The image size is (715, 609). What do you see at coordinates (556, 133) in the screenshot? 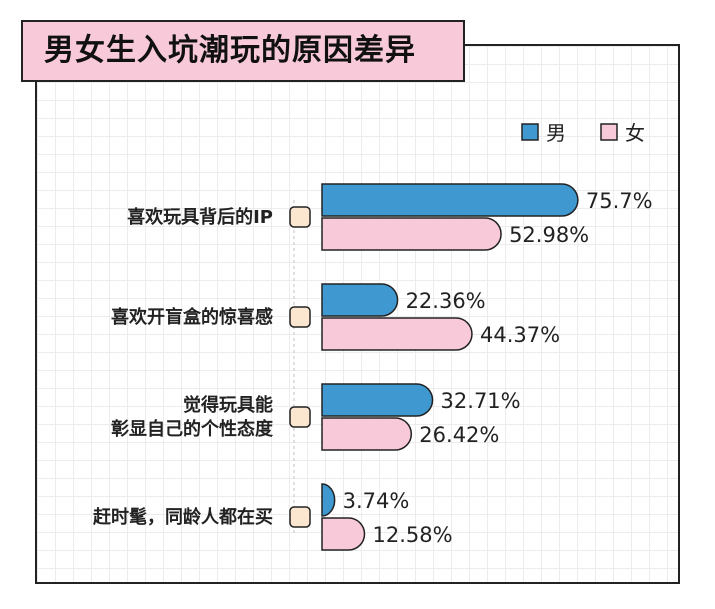
I see `legend-label-0: 男` at bounding box center [556, 133].